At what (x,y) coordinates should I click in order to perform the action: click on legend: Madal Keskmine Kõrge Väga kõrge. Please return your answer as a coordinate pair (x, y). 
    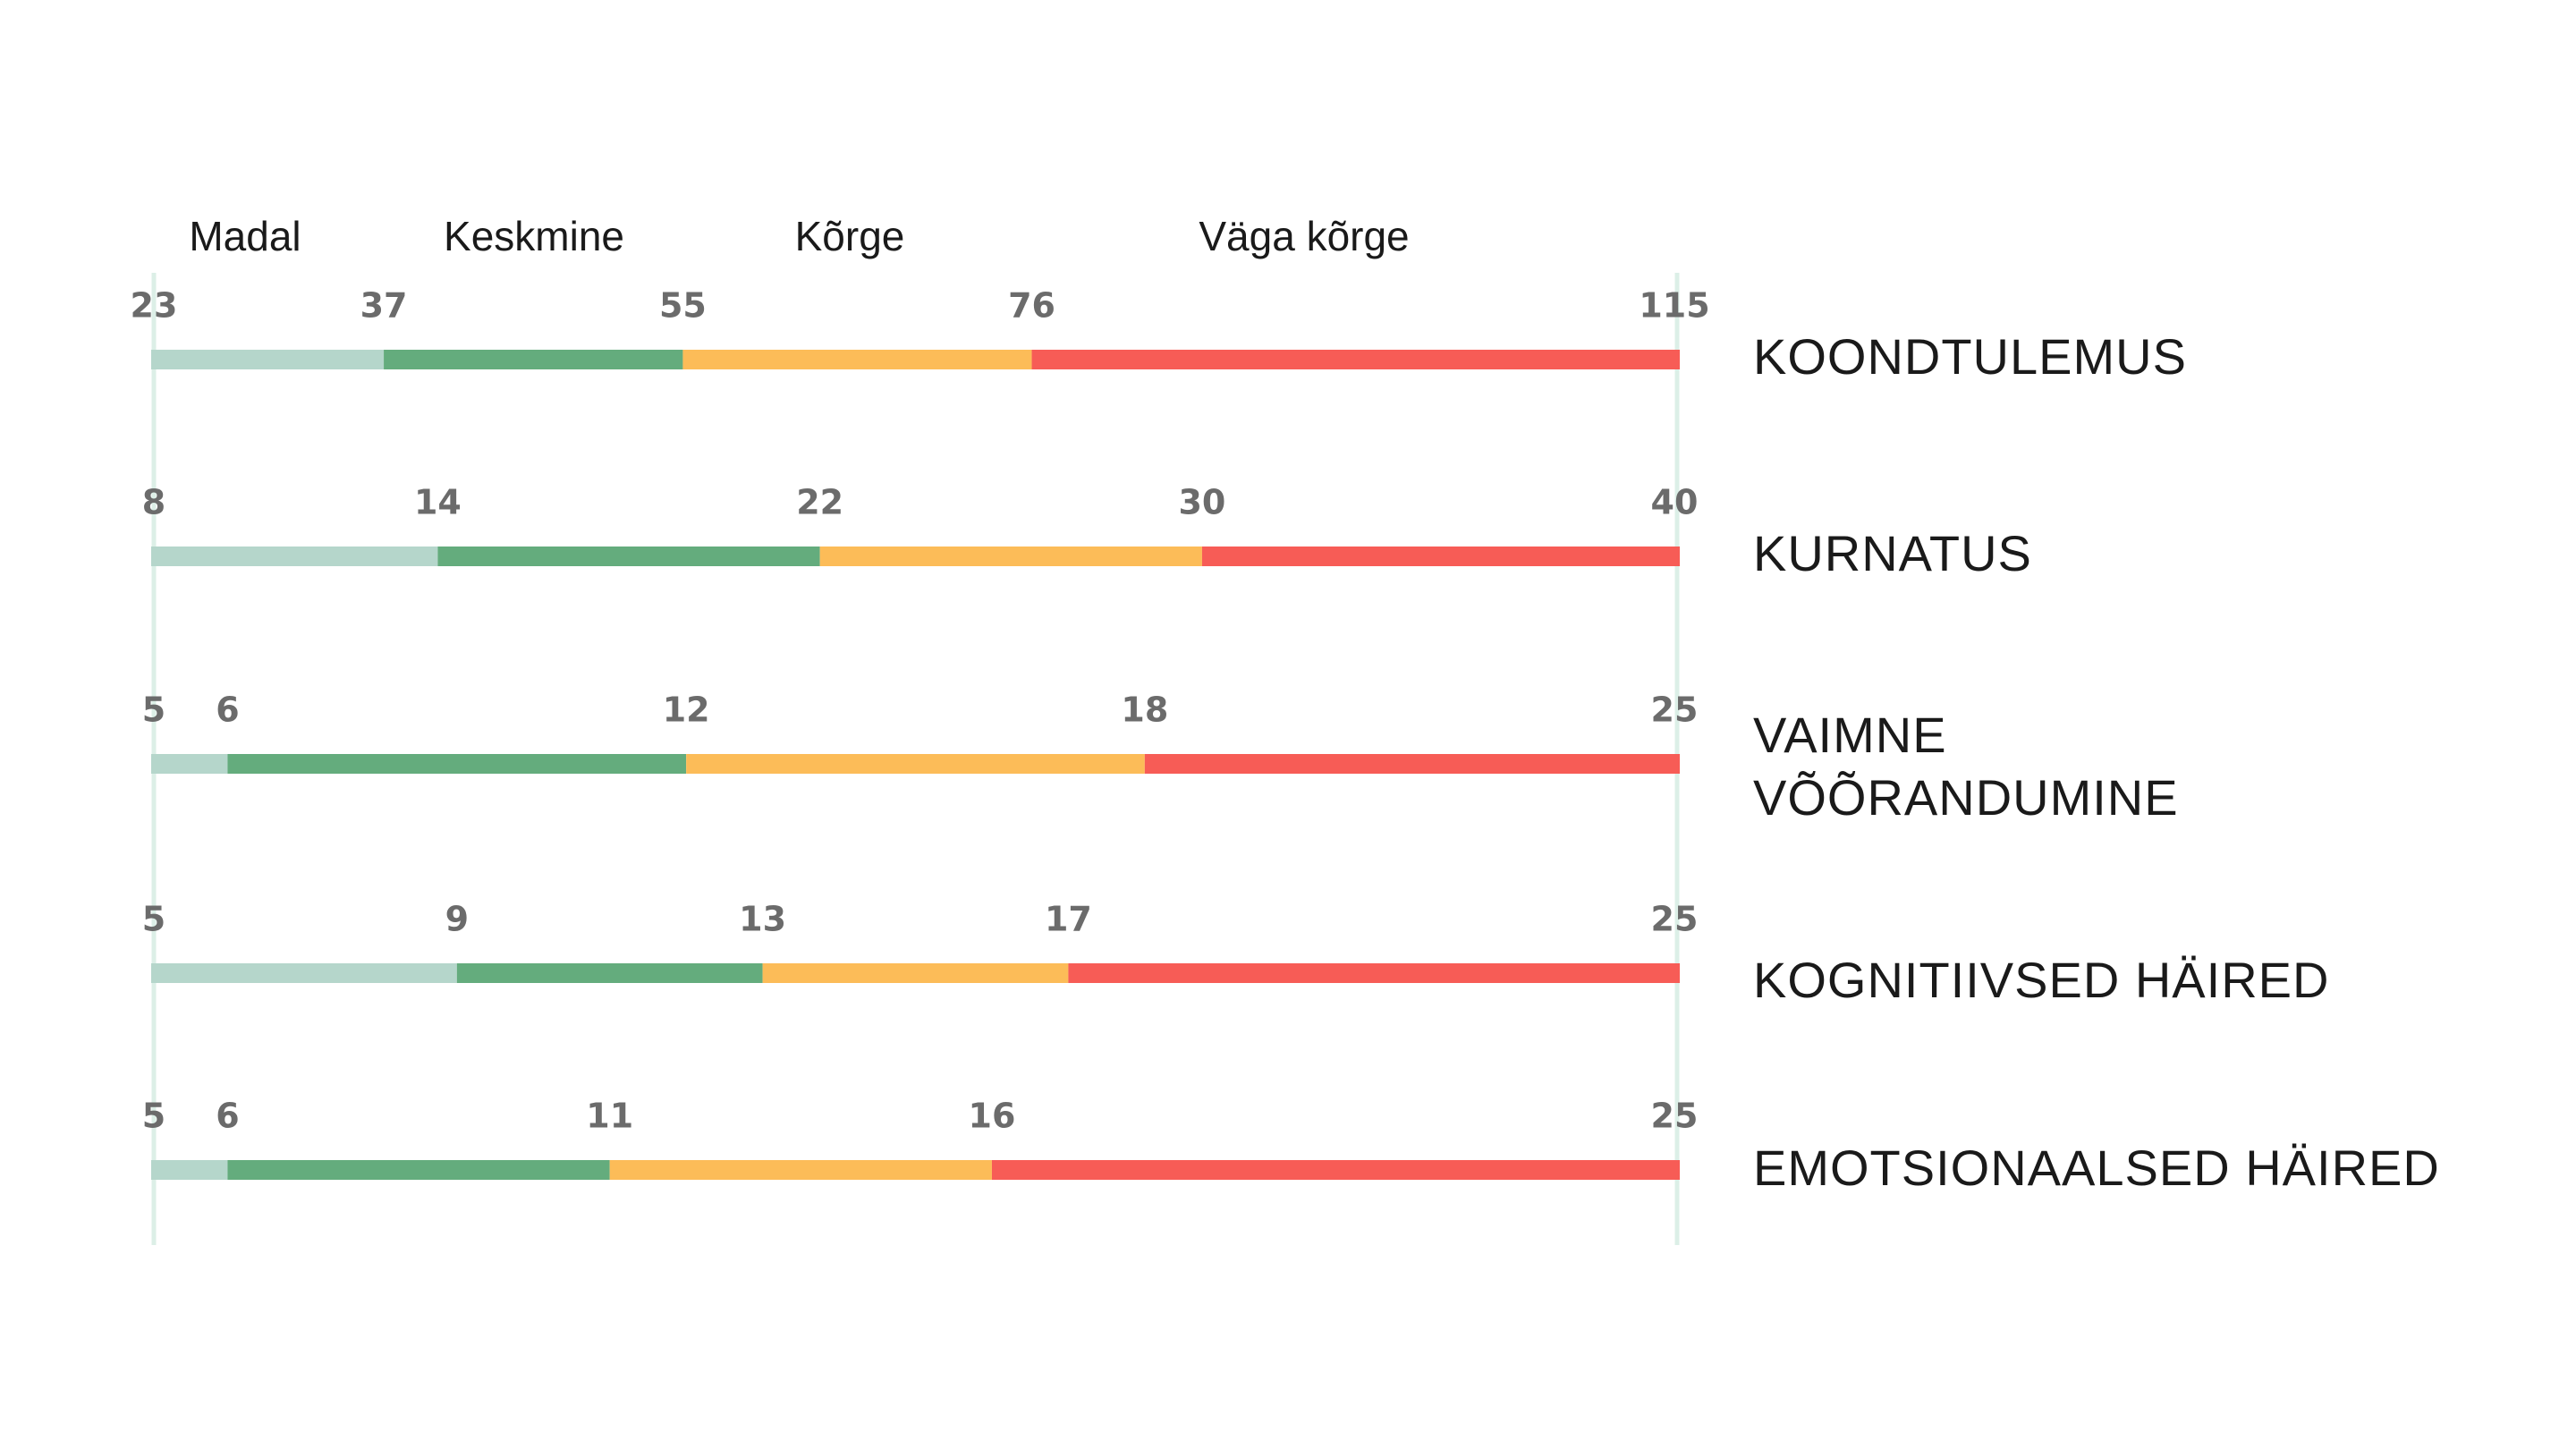
    Looking at the image, I should click on (799, 236).